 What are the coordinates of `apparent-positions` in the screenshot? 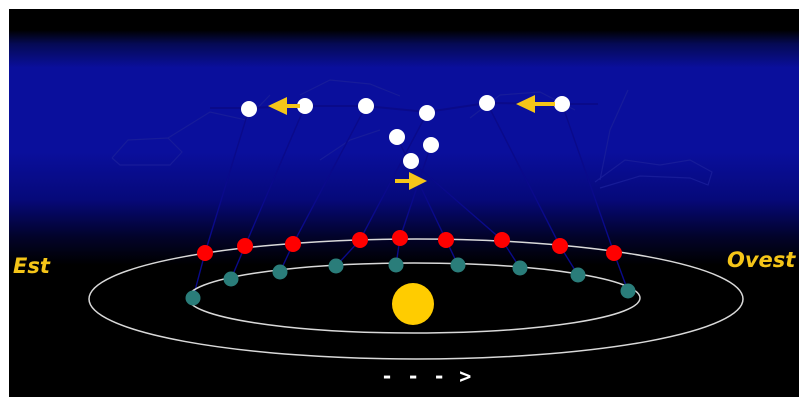 It's located at (405, 132).